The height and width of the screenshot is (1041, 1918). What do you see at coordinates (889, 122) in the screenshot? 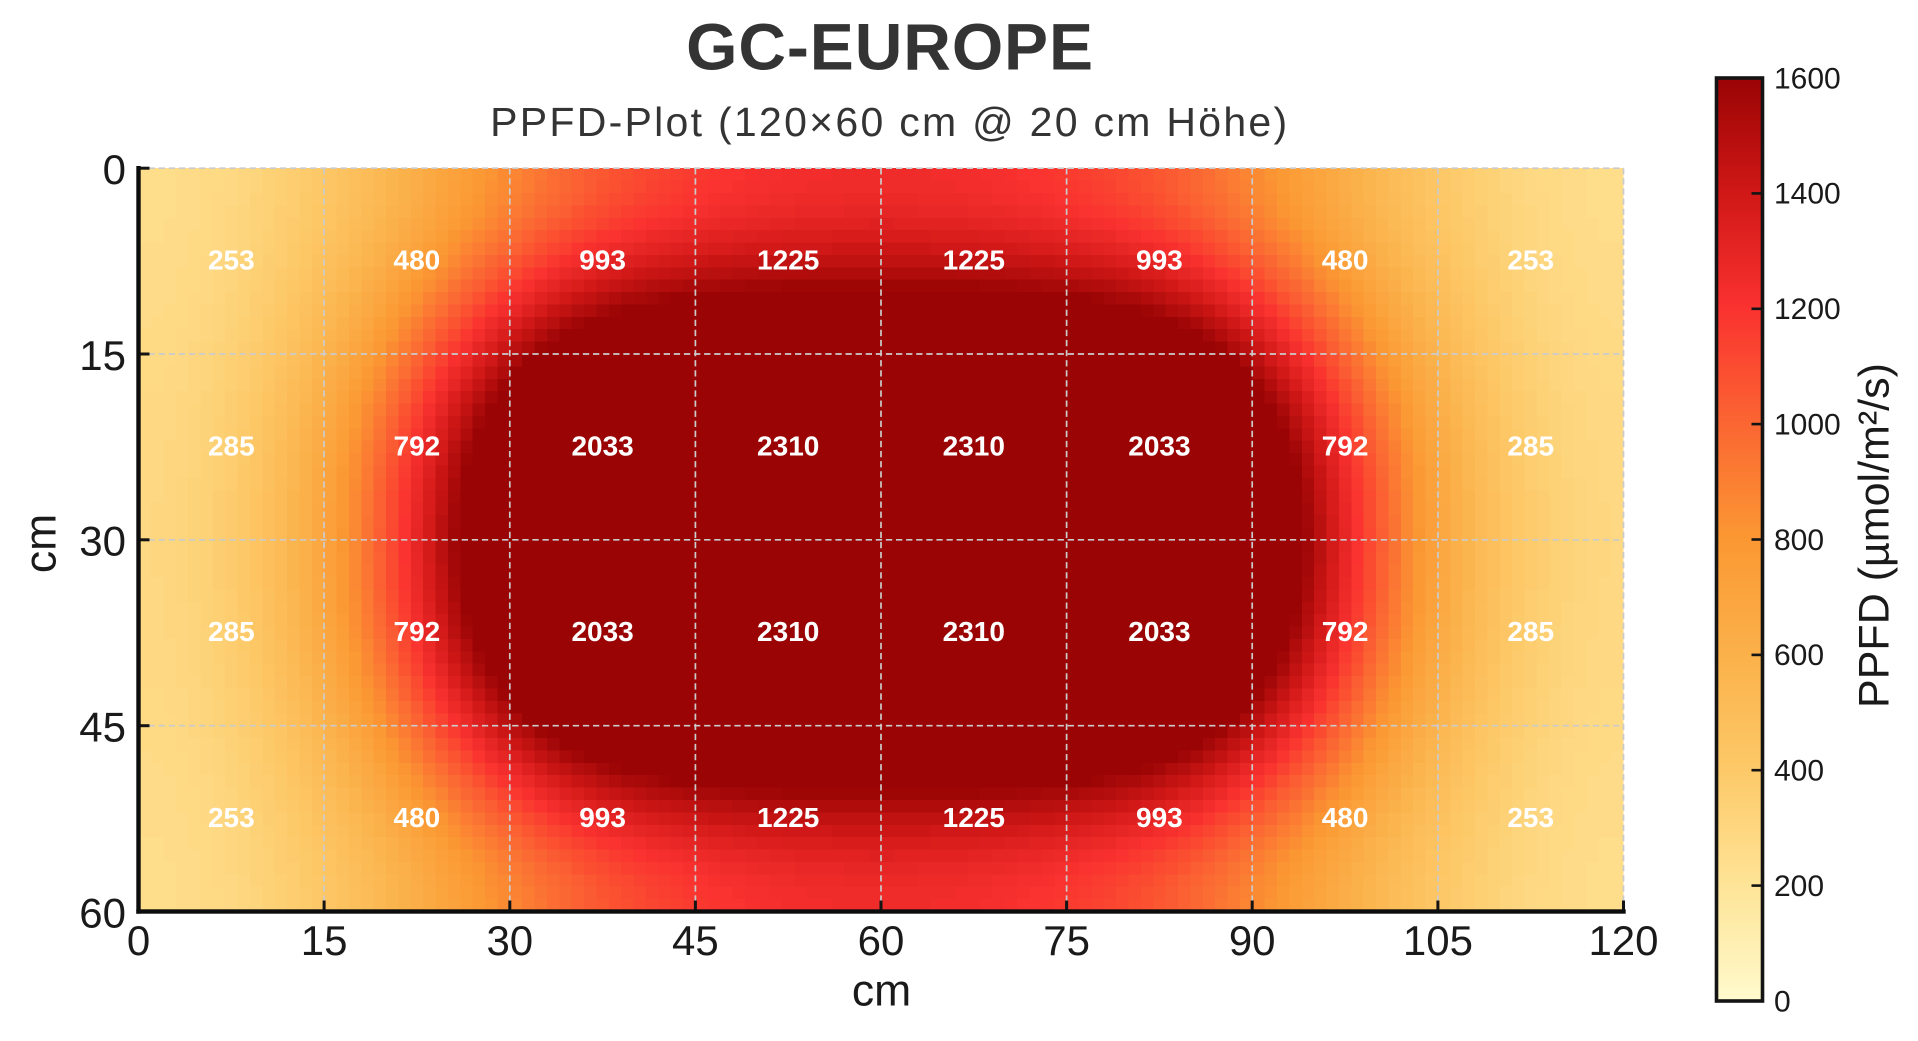
I see `svg-text:PPFD-Plot (120×60 cm @ 20 cm H: PPFD-Plot (120×60 cm @ 20 cm Höhe)` at bounding box center [889, 122].